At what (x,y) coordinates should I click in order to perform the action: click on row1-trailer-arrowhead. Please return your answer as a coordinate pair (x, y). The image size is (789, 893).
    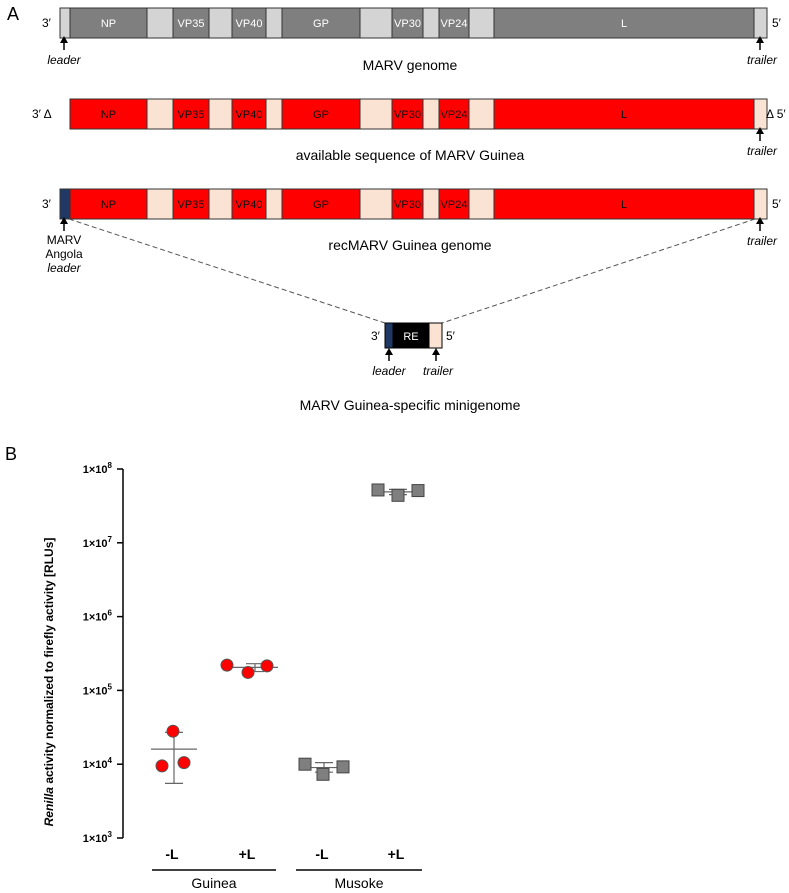
    Looking at the image, I should click on (760, 39).